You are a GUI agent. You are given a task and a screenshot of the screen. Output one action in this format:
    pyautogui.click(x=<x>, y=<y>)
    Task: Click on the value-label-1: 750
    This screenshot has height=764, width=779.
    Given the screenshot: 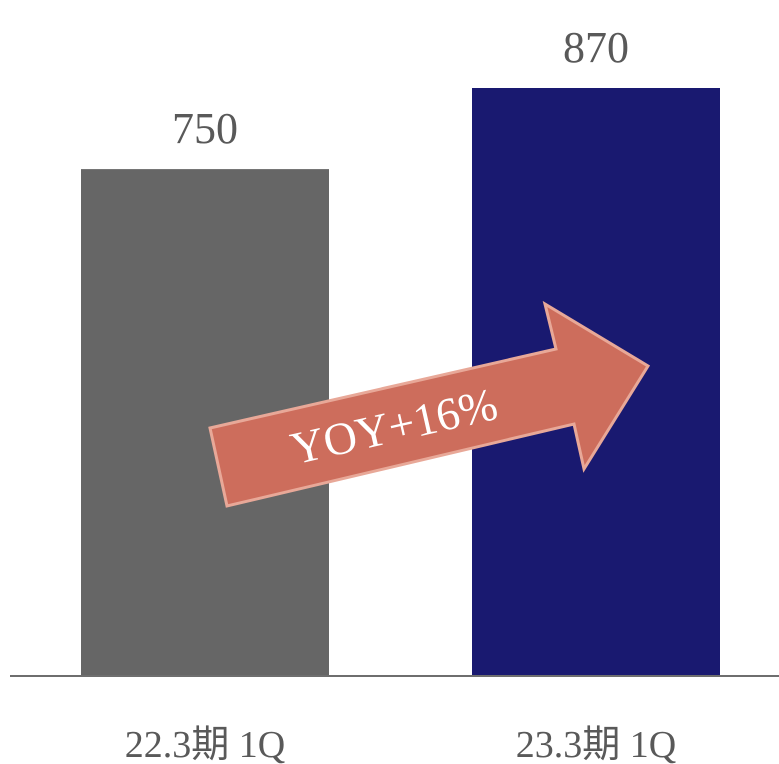 What is the action you would take?
    pyautogui.click(x=205, y=128)
    